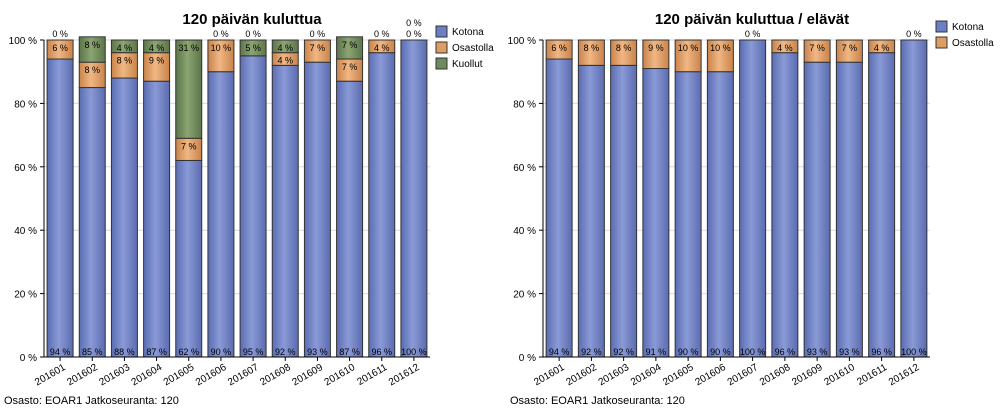 The image size is (1002, 408). I want to click on chart-1-title: 120 päivän kuluttua, so click(252, 19).